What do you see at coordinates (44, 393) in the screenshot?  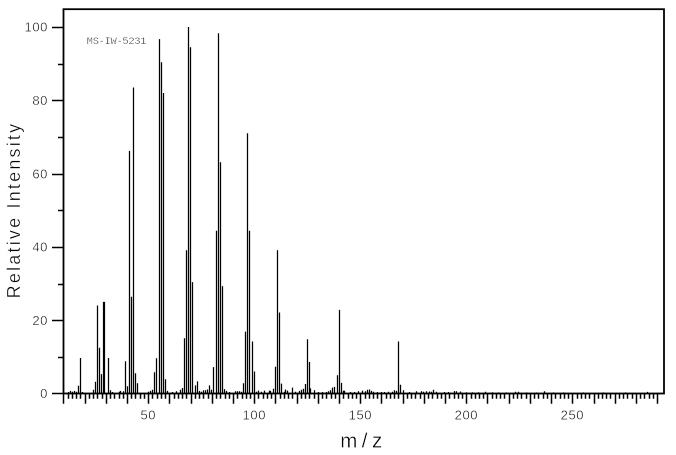 I see `svg-text: 0` at bounding box center [44, 393].